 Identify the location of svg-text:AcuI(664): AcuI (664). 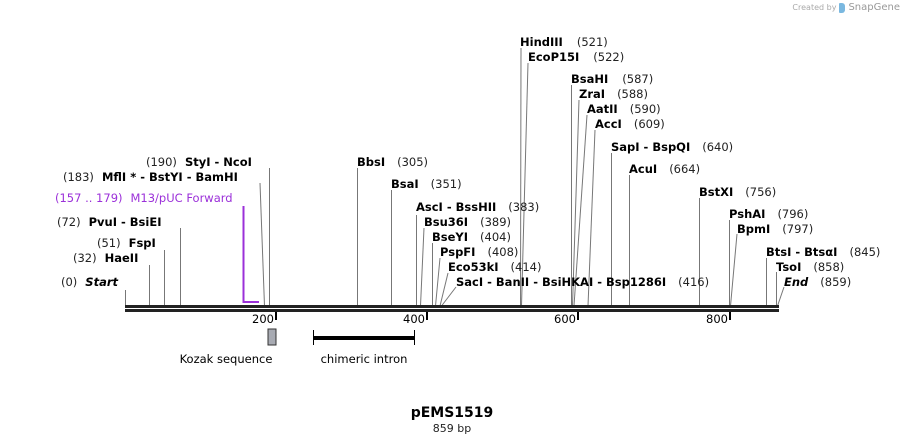
(664, 169).